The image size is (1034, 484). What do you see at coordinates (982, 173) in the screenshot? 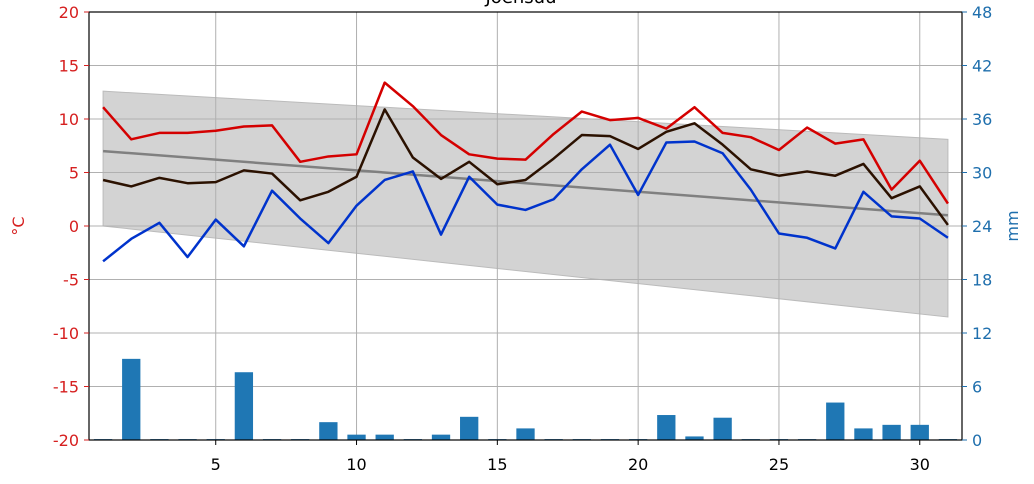
I see `y2-tick-label: 30` at bounding box center [982, 173].